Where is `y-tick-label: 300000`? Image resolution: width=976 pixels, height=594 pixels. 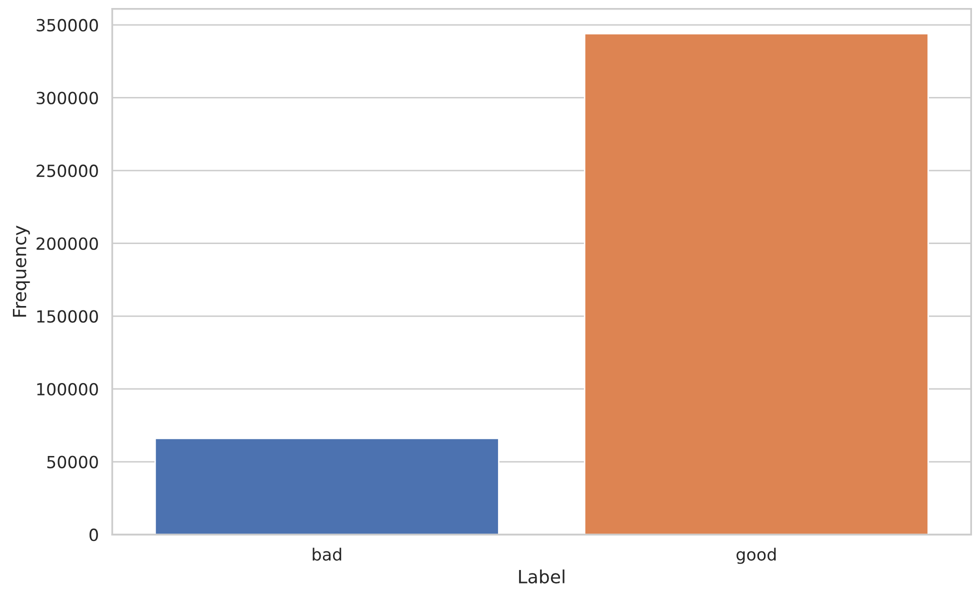
y-tick-label: 300000 is located at coordinates (67, 98).